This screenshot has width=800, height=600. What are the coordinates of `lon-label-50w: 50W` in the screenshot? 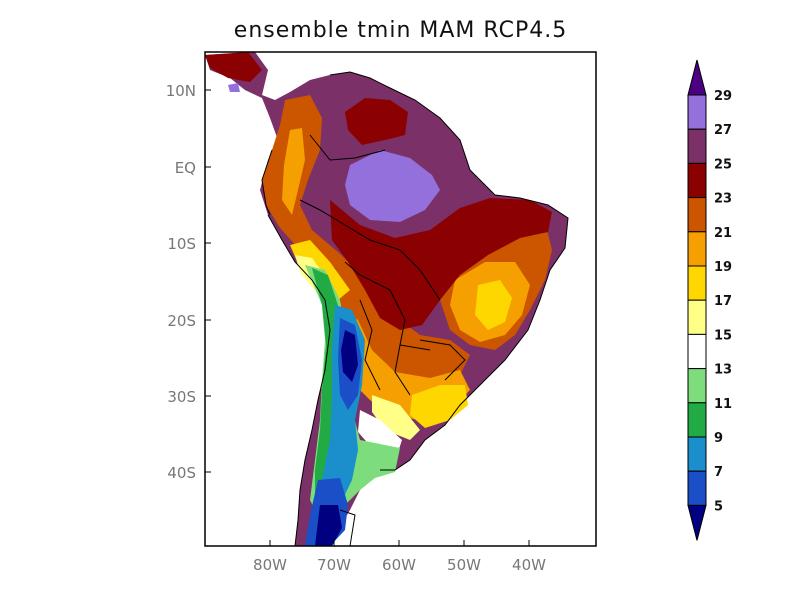 It's located at (464, 565).